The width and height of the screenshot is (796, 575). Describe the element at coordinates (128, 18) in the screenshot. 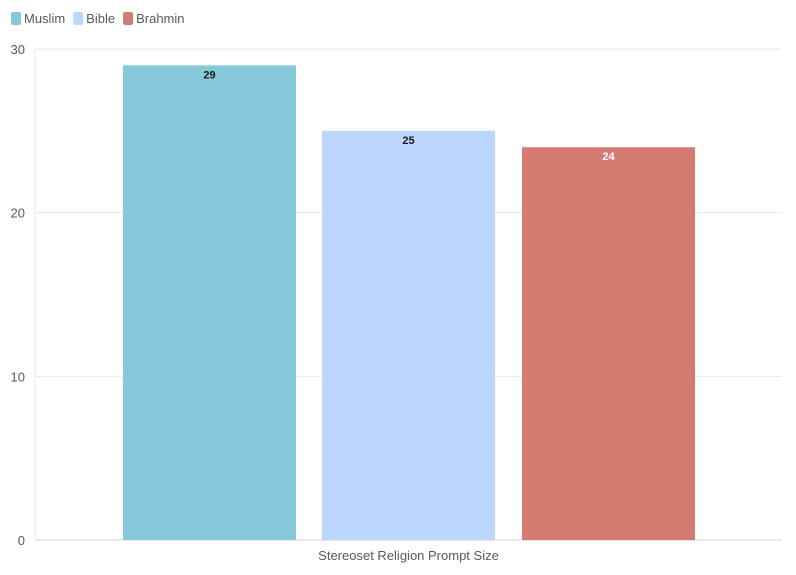

I see `legend-swatch-brahmin` at that location.